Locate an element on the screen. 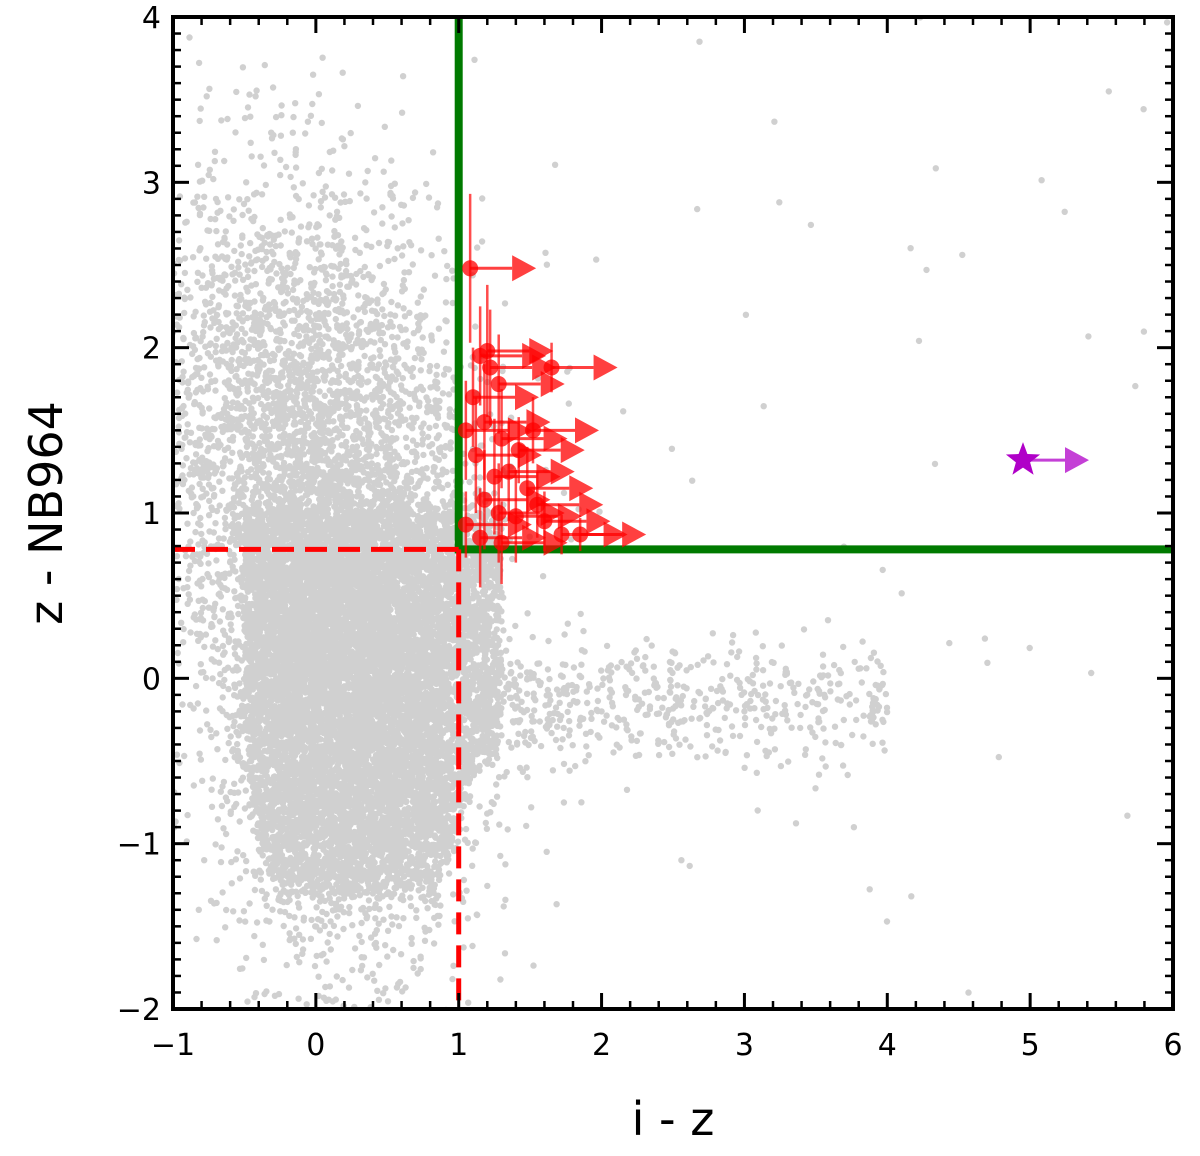  y-tick-label-4: 2 is located at coordinates (151, 349).